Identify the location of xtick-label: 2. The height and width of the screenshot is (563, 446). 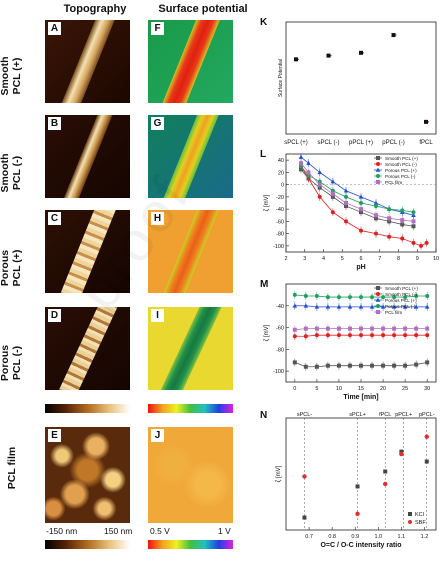
(285, 259).